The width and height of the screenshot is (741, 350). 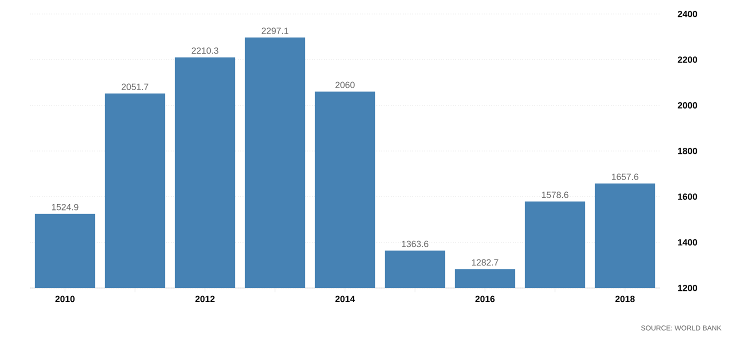 I want to click on data-label: 2297.1, so click(x=275, y=31).